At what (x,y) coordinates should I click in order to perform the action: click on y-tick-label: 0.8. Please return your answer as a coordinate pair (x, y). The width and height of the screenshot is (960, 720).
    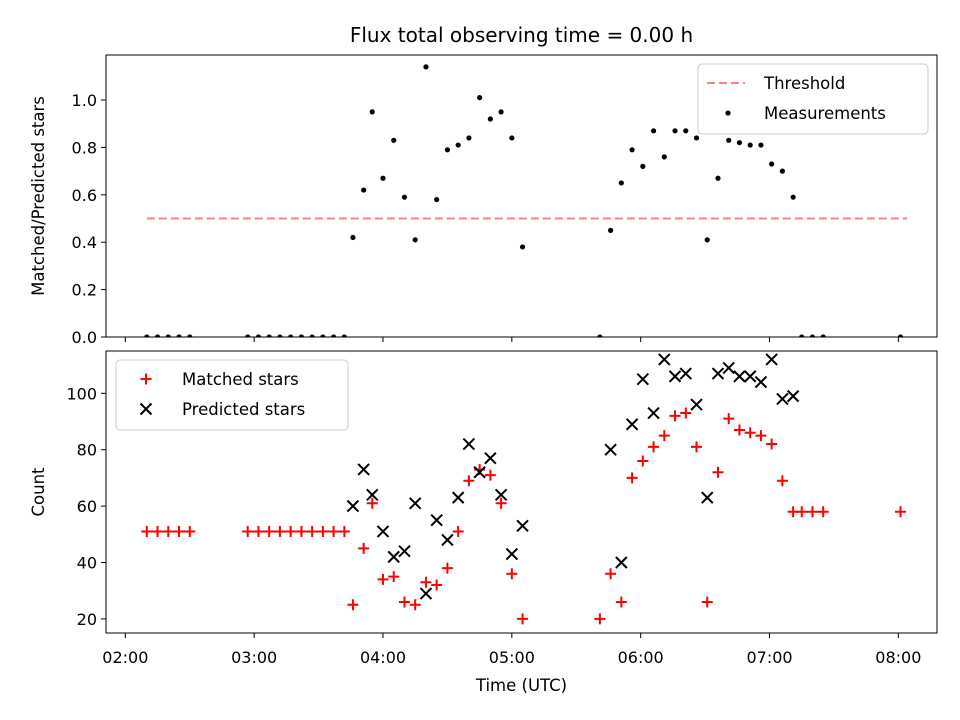
    Looking at the image, I should click on (84, 147).